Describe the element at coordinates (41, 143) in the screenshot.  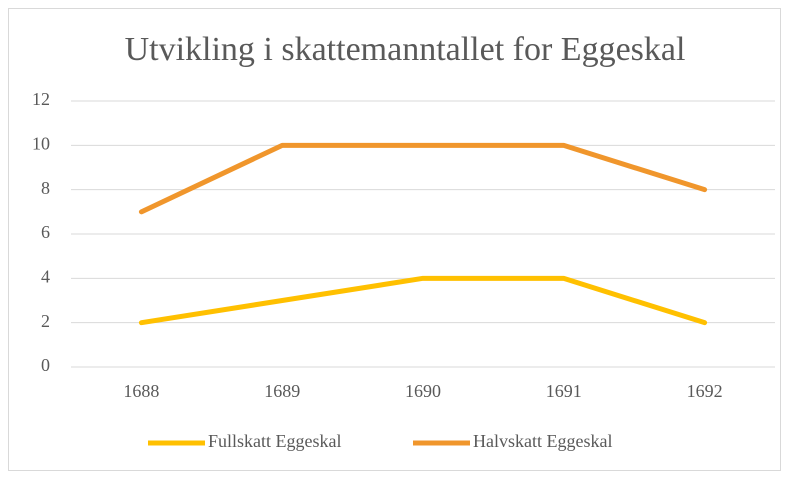
I see `y-tick-label: 10` at that location.